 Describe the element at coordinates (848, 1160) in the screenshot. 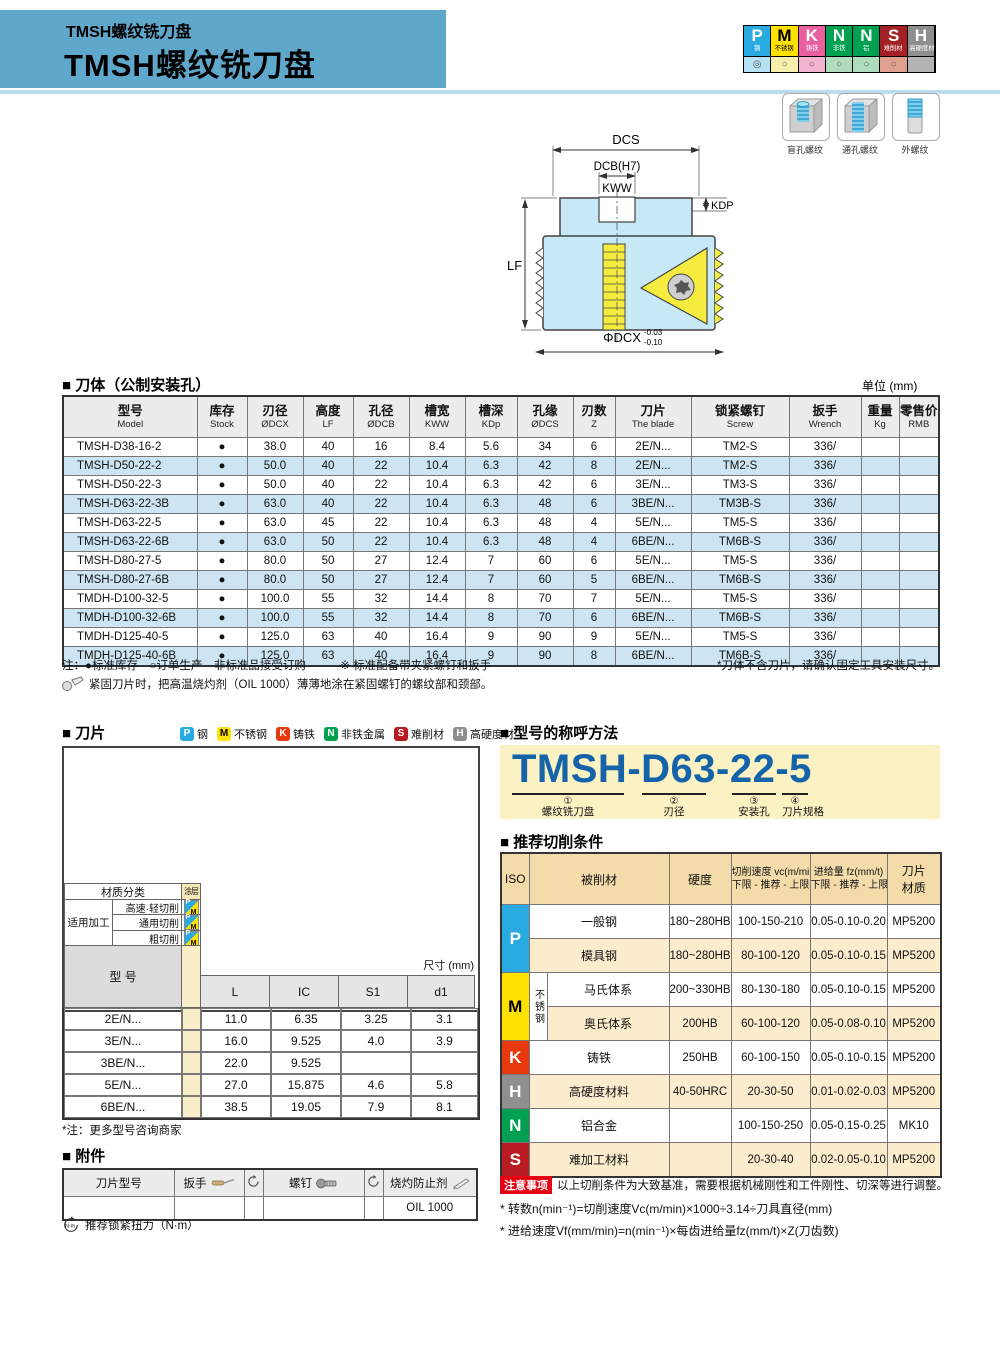

I see `feed-cell: 0.02-0.05-0.10` at that location.